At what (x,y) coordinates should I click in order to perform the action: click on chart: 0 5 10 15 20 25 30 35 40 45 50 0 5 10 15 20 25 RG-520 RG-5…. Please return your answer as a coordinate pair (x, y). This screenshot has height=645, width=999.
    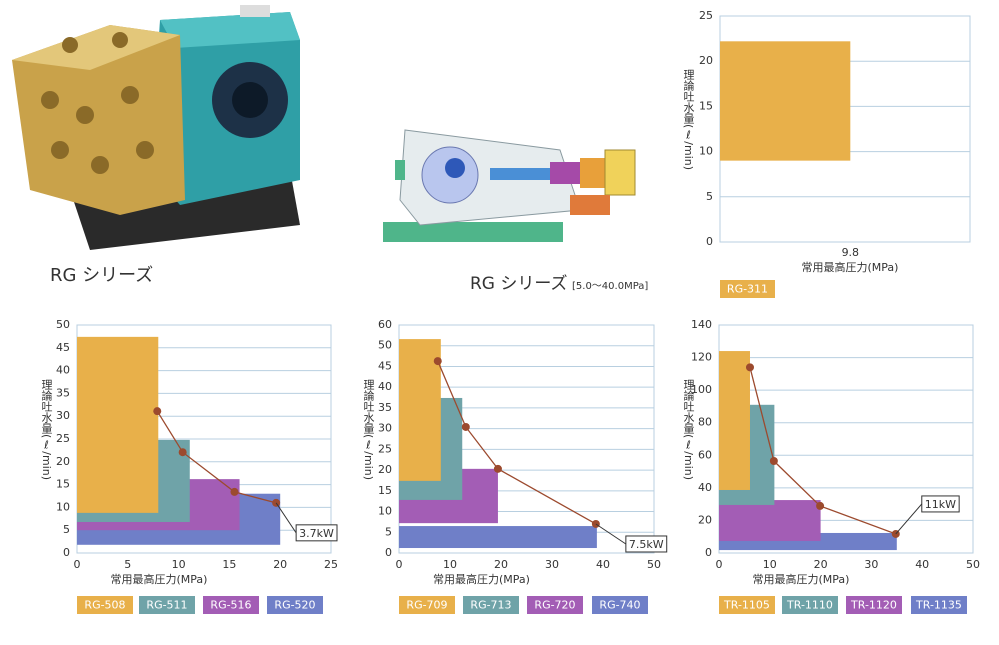
    Looking at the image, I should click on (189, 466).